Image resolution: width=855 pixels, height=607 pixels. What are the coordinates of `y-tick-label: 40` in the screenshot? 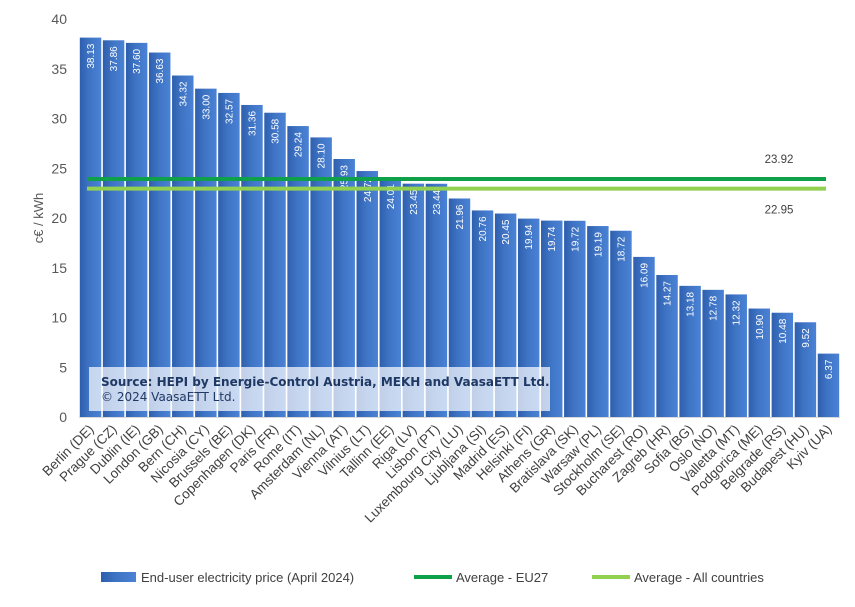 It's located at (59, 19).